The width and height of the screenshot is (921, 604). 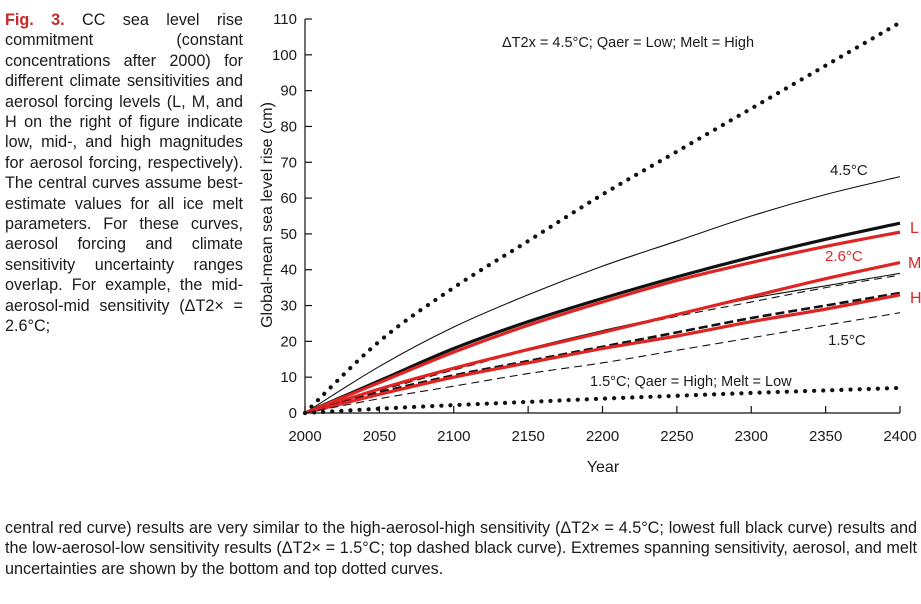 What do you see at coordinates (628, 43) in the screenshot?
I see `annotation-top-extreme: ΔT2x = 4.5°C; Qaer = Low; Melt = High` at bounding box center [628, 43].